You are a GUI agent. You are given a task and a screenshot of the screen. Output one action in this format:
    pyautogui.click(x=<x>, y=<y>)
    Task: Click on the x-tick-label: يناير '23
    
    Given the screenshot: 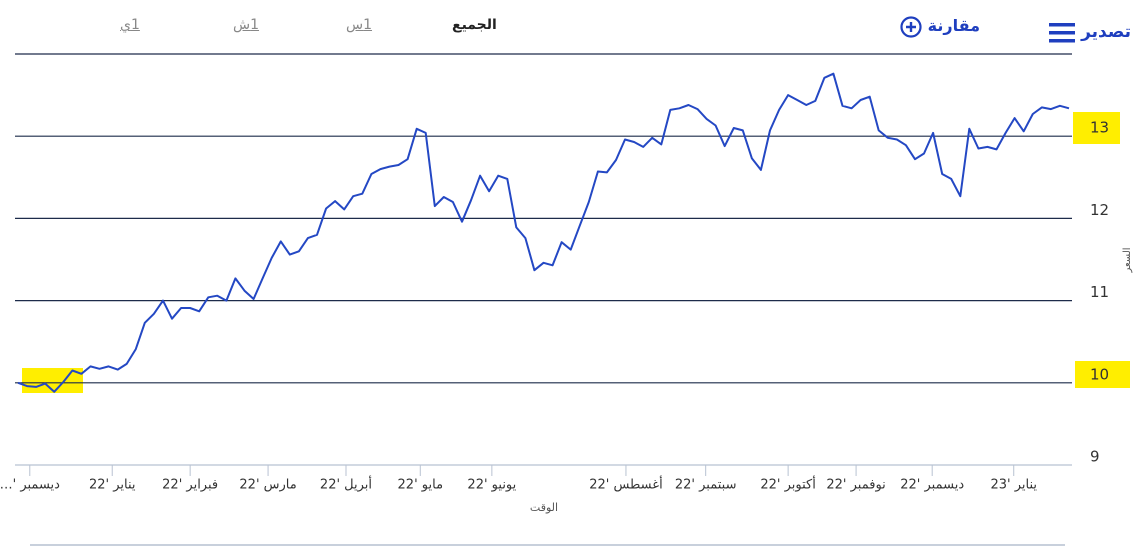 What is the action you would take?
    pyautogui.click(x=1013, y=485)
    